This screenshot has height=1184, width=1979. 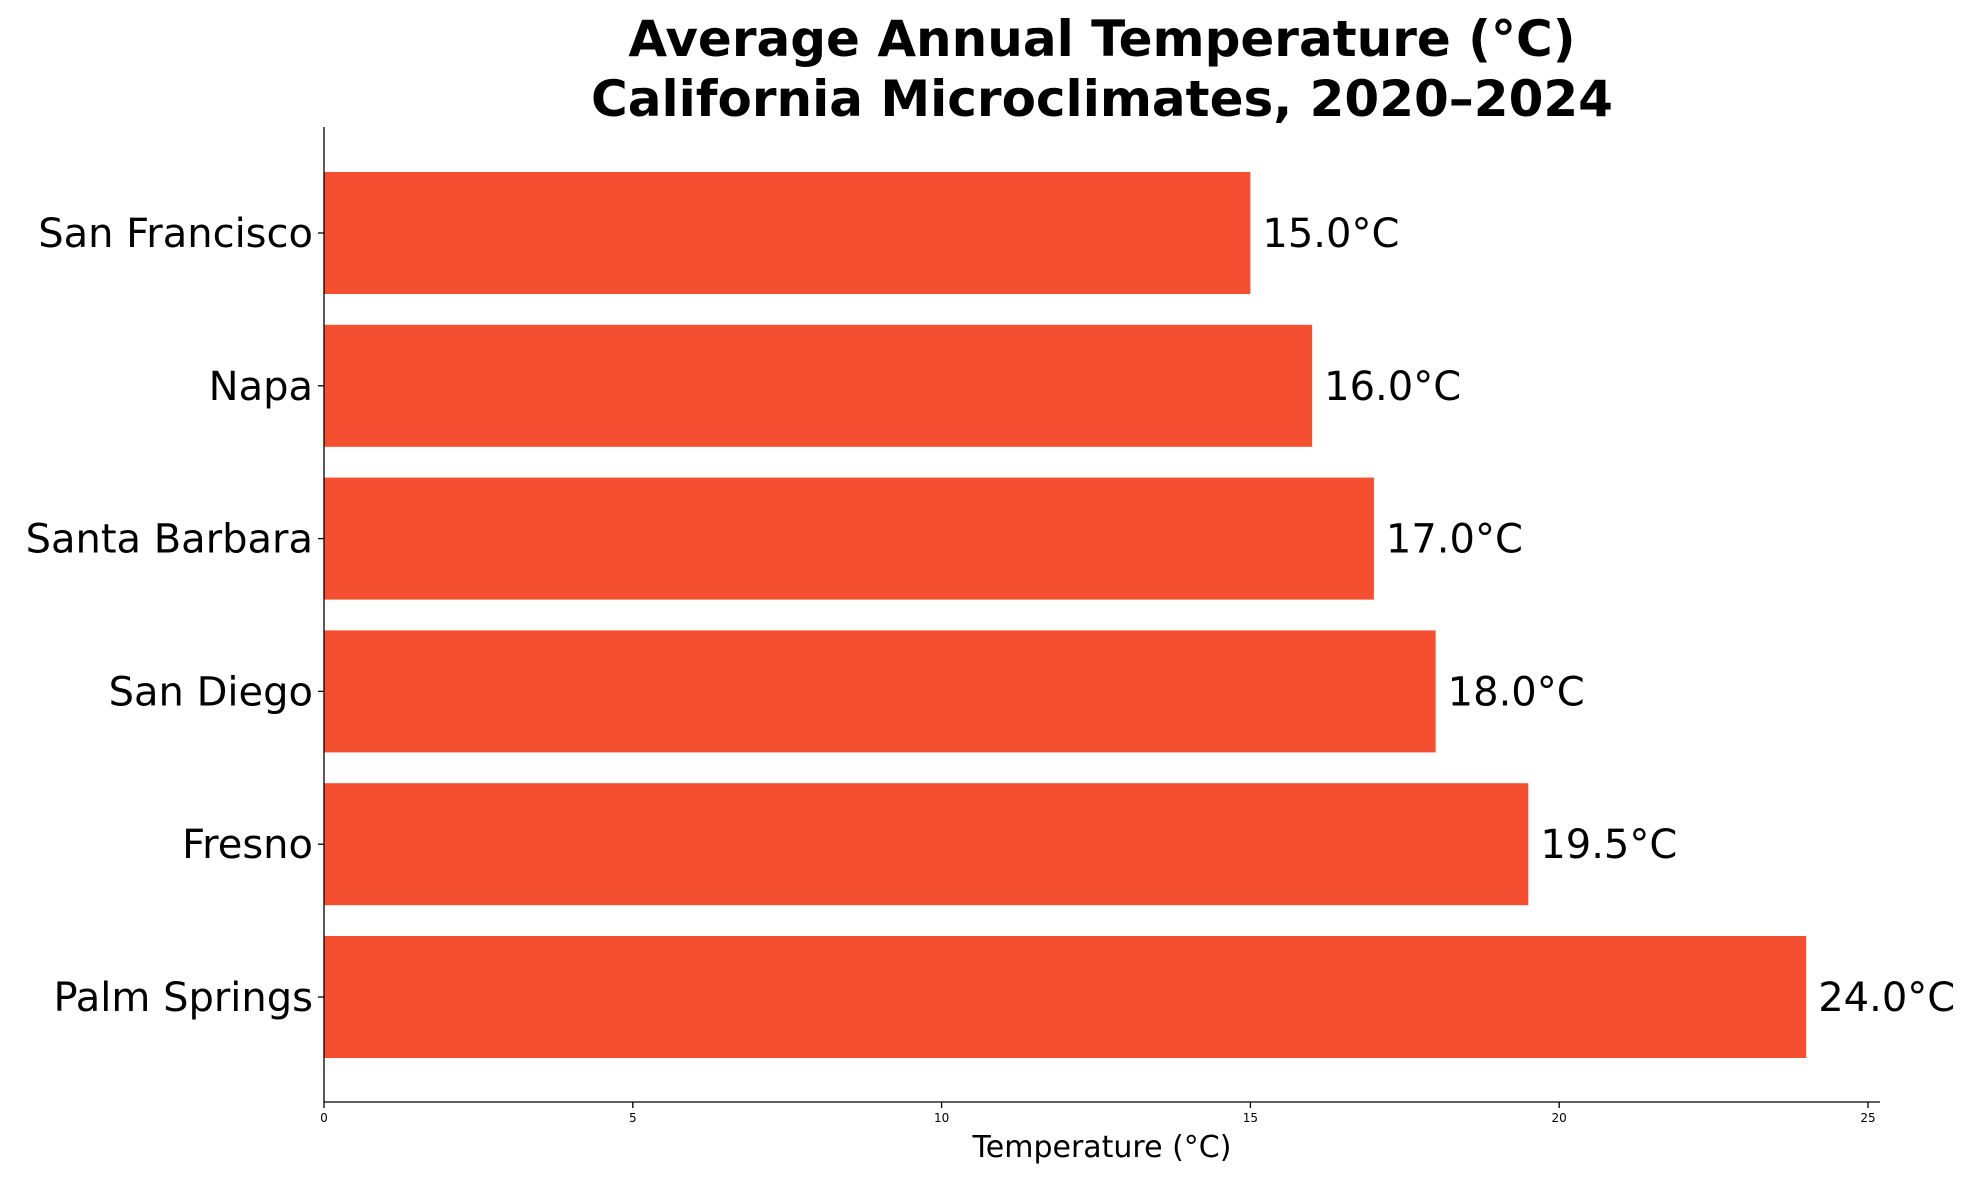 What do you see at coordinates (175, 234) in the screenshot?
I see `y-tick-label: San Francisco` at bounding box center [175, 234].